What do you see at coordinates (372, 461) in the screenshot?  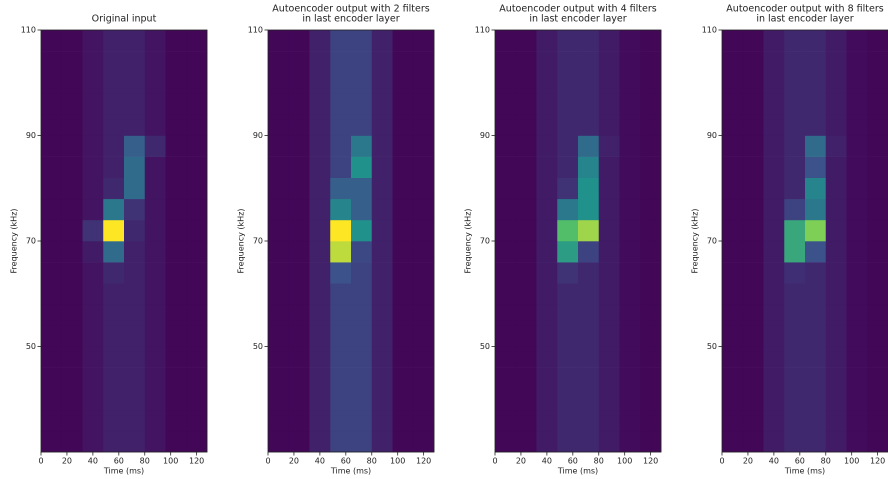 I see `x-tick-label: 80` at bounding box center [372, 461].